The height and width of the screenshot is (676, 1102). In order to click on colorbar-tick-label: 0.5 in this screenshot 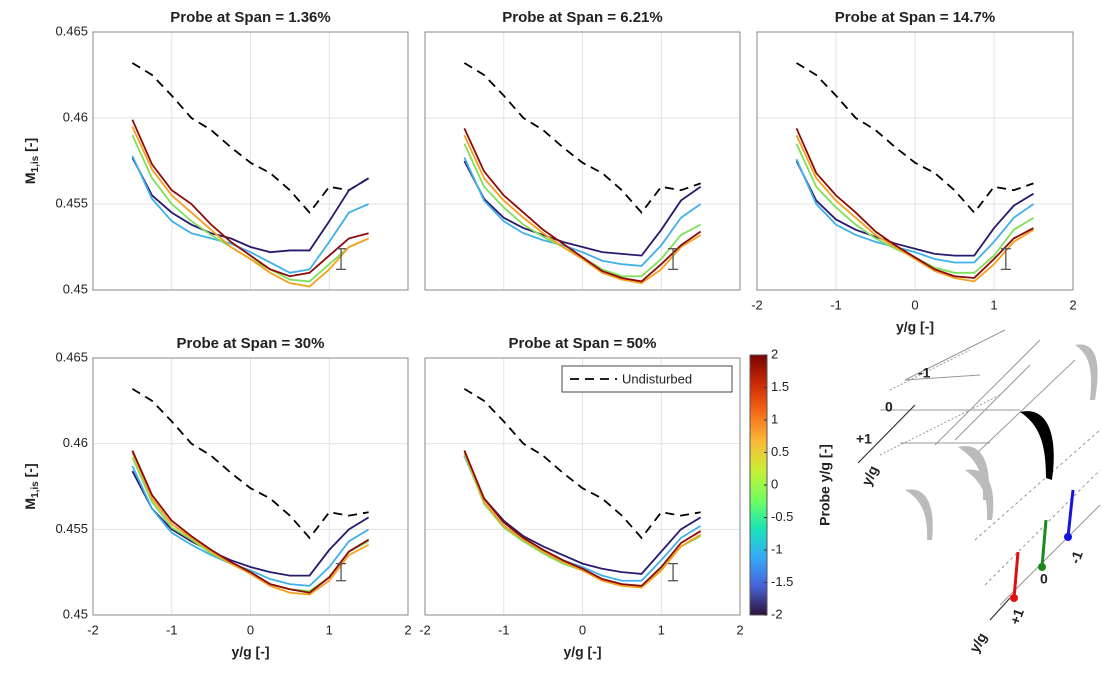, I will do `click(780, 451)`.